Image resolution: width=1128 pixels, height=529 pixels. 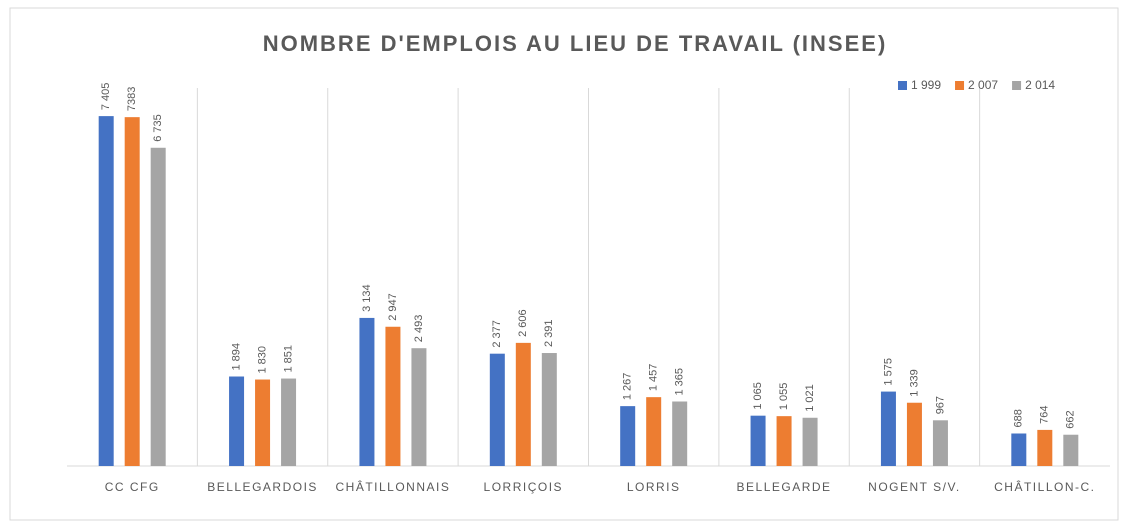 What do you see at coordinates (393, 486) in the screenshot?
I see `x-tick-label: CHÂTILLONNAIS` at bounding box center [393, 486].